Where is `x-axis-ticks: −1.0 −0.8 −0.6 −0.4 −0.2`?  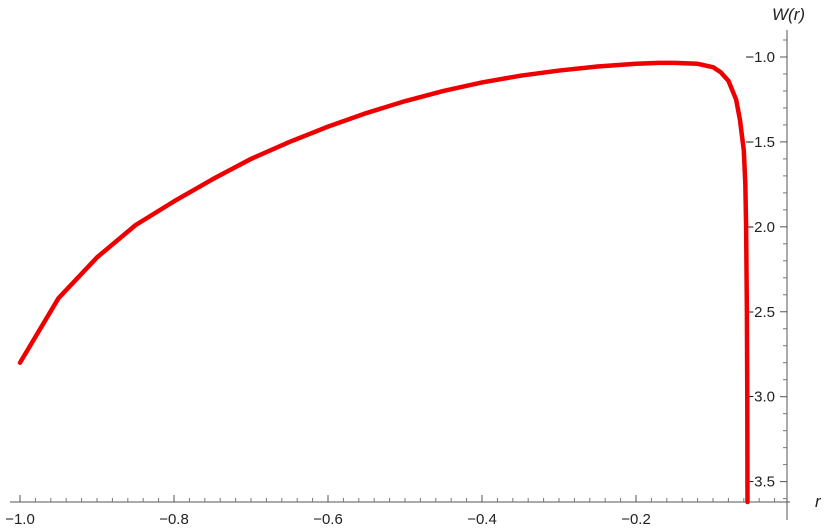 x-axis-ticks: −1.0 −0.8 −0.6 −0.4 −0.2 is located at coordinates (390, 511).